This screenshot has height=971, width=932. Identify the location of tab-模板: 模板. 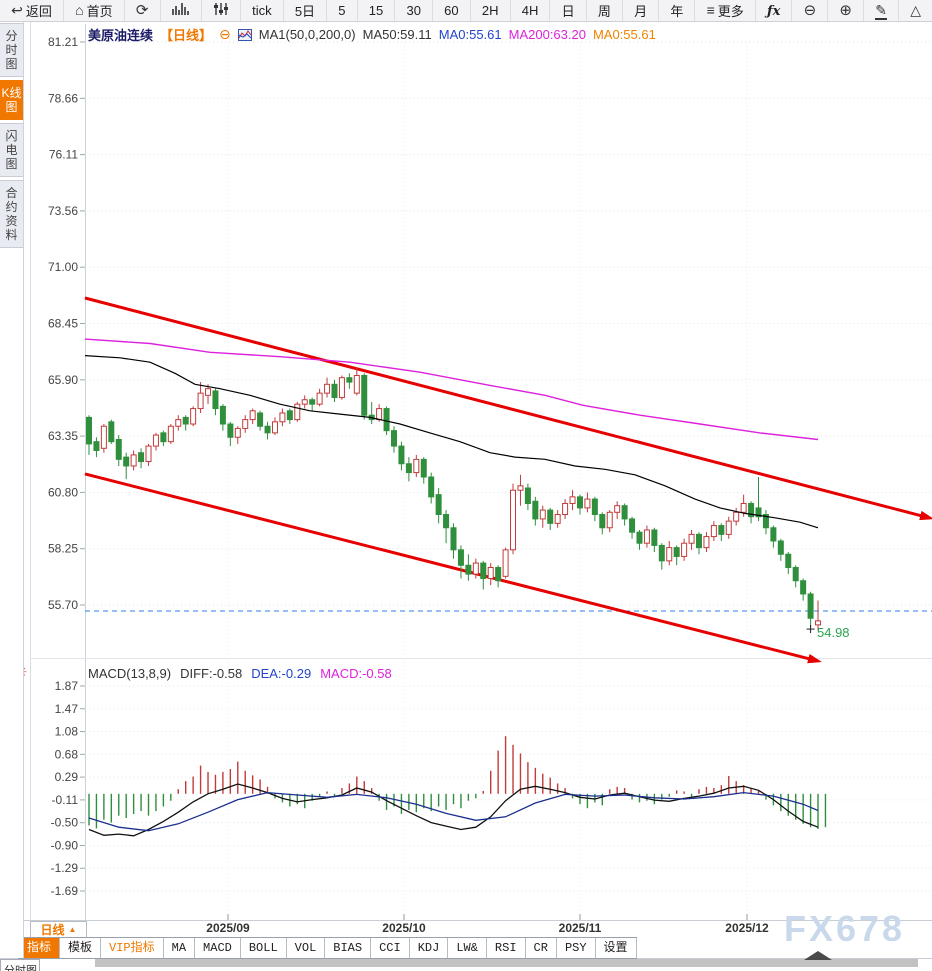
(81, 948).